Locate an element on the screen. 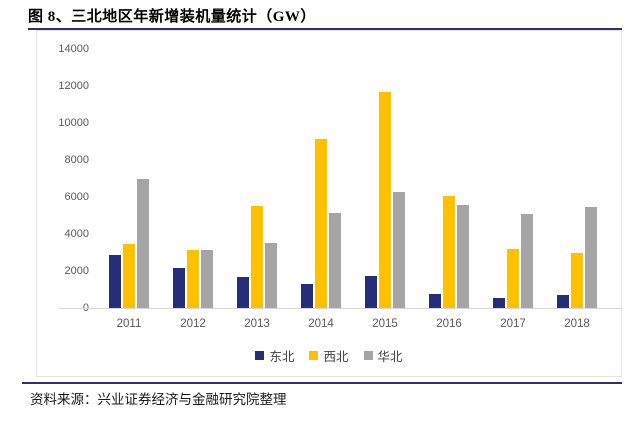  x-axis-line is located at coordinates (340, 308).